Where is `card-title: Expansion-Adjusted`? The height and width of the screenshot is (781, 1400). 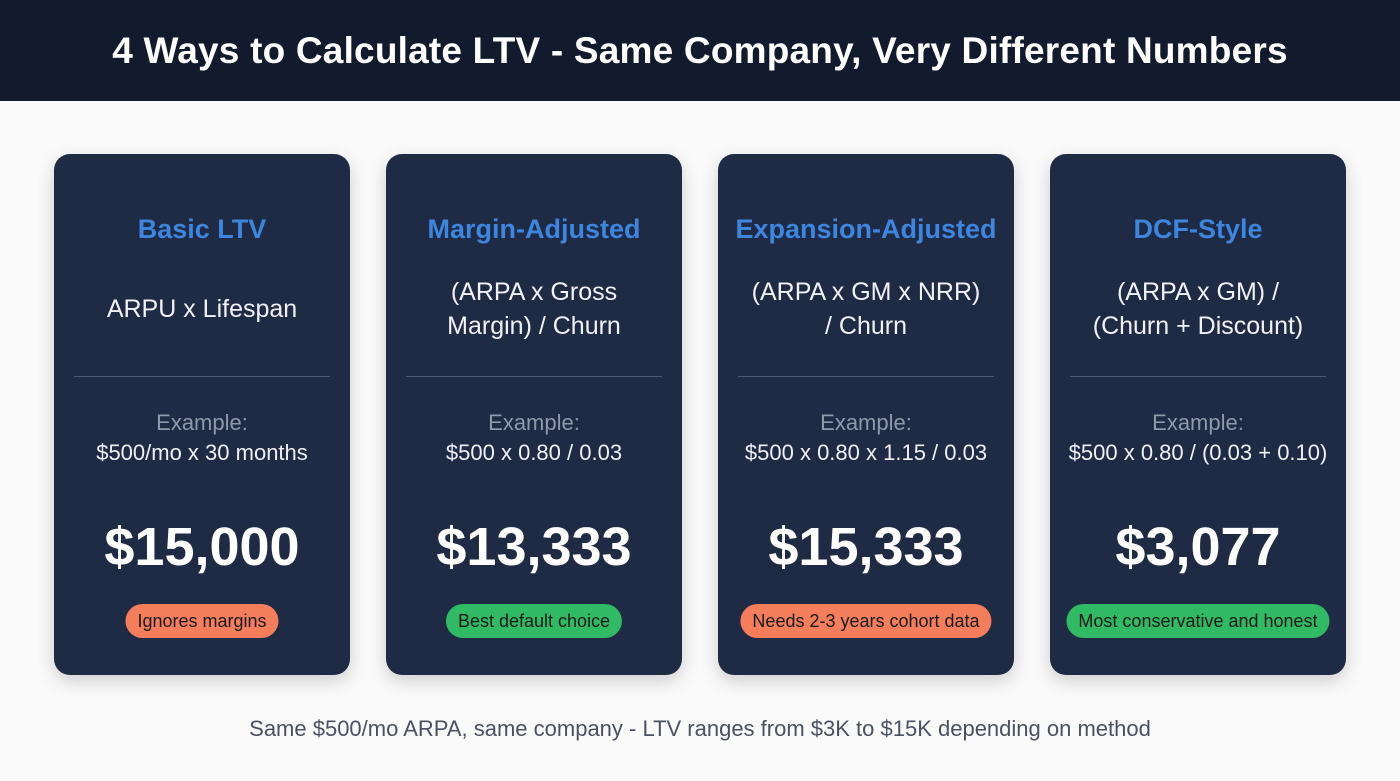
card-title: Expansion-Adjusted is located at coordinates (866, 229).